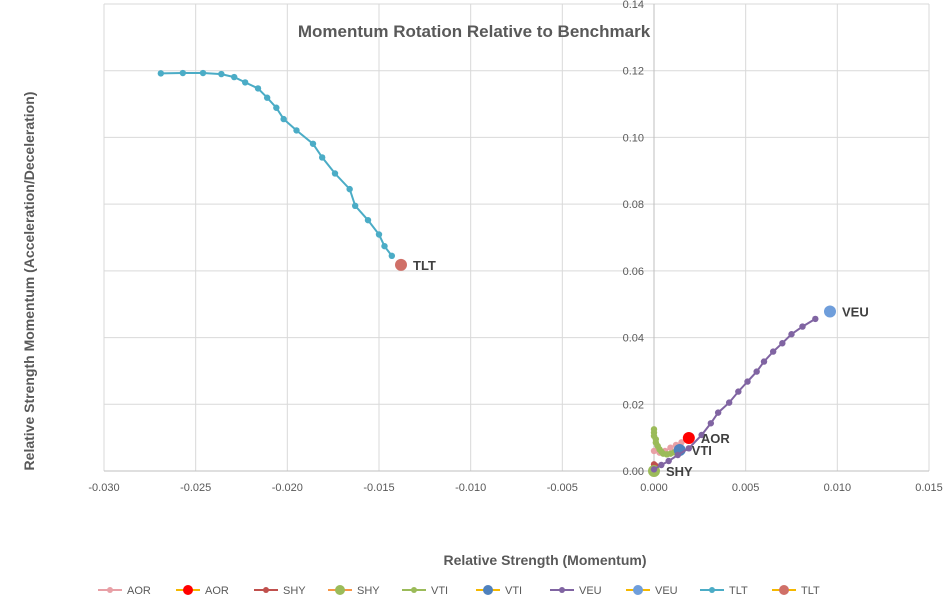 Image resolution: width=946 pixels, height=614 pixels. I want to click on series-tlt-trail, so click(276, 164).